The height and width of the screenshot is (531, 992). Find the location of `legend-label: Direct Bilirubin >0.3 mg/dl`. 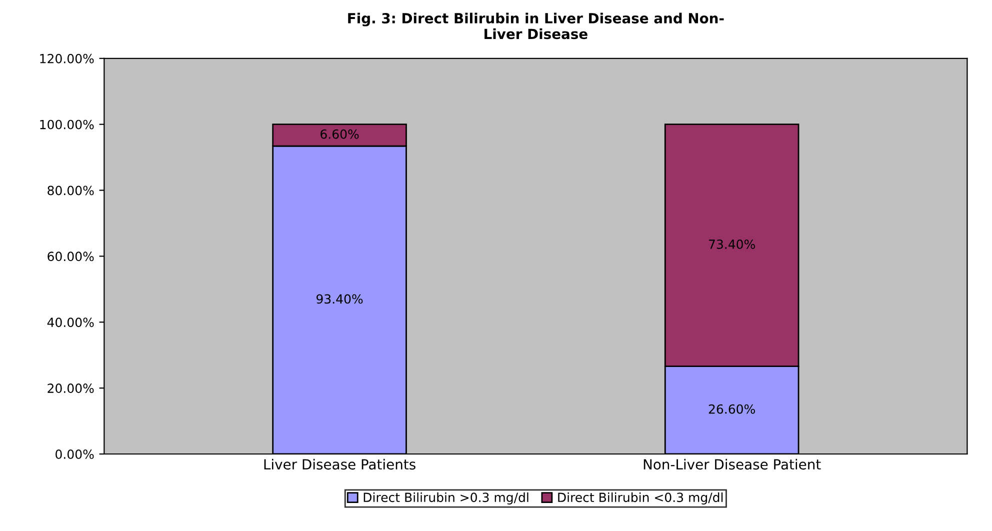

legend-label: Direct Bilirubin >0.3 mg/dl is located at coordinates (446, 498).